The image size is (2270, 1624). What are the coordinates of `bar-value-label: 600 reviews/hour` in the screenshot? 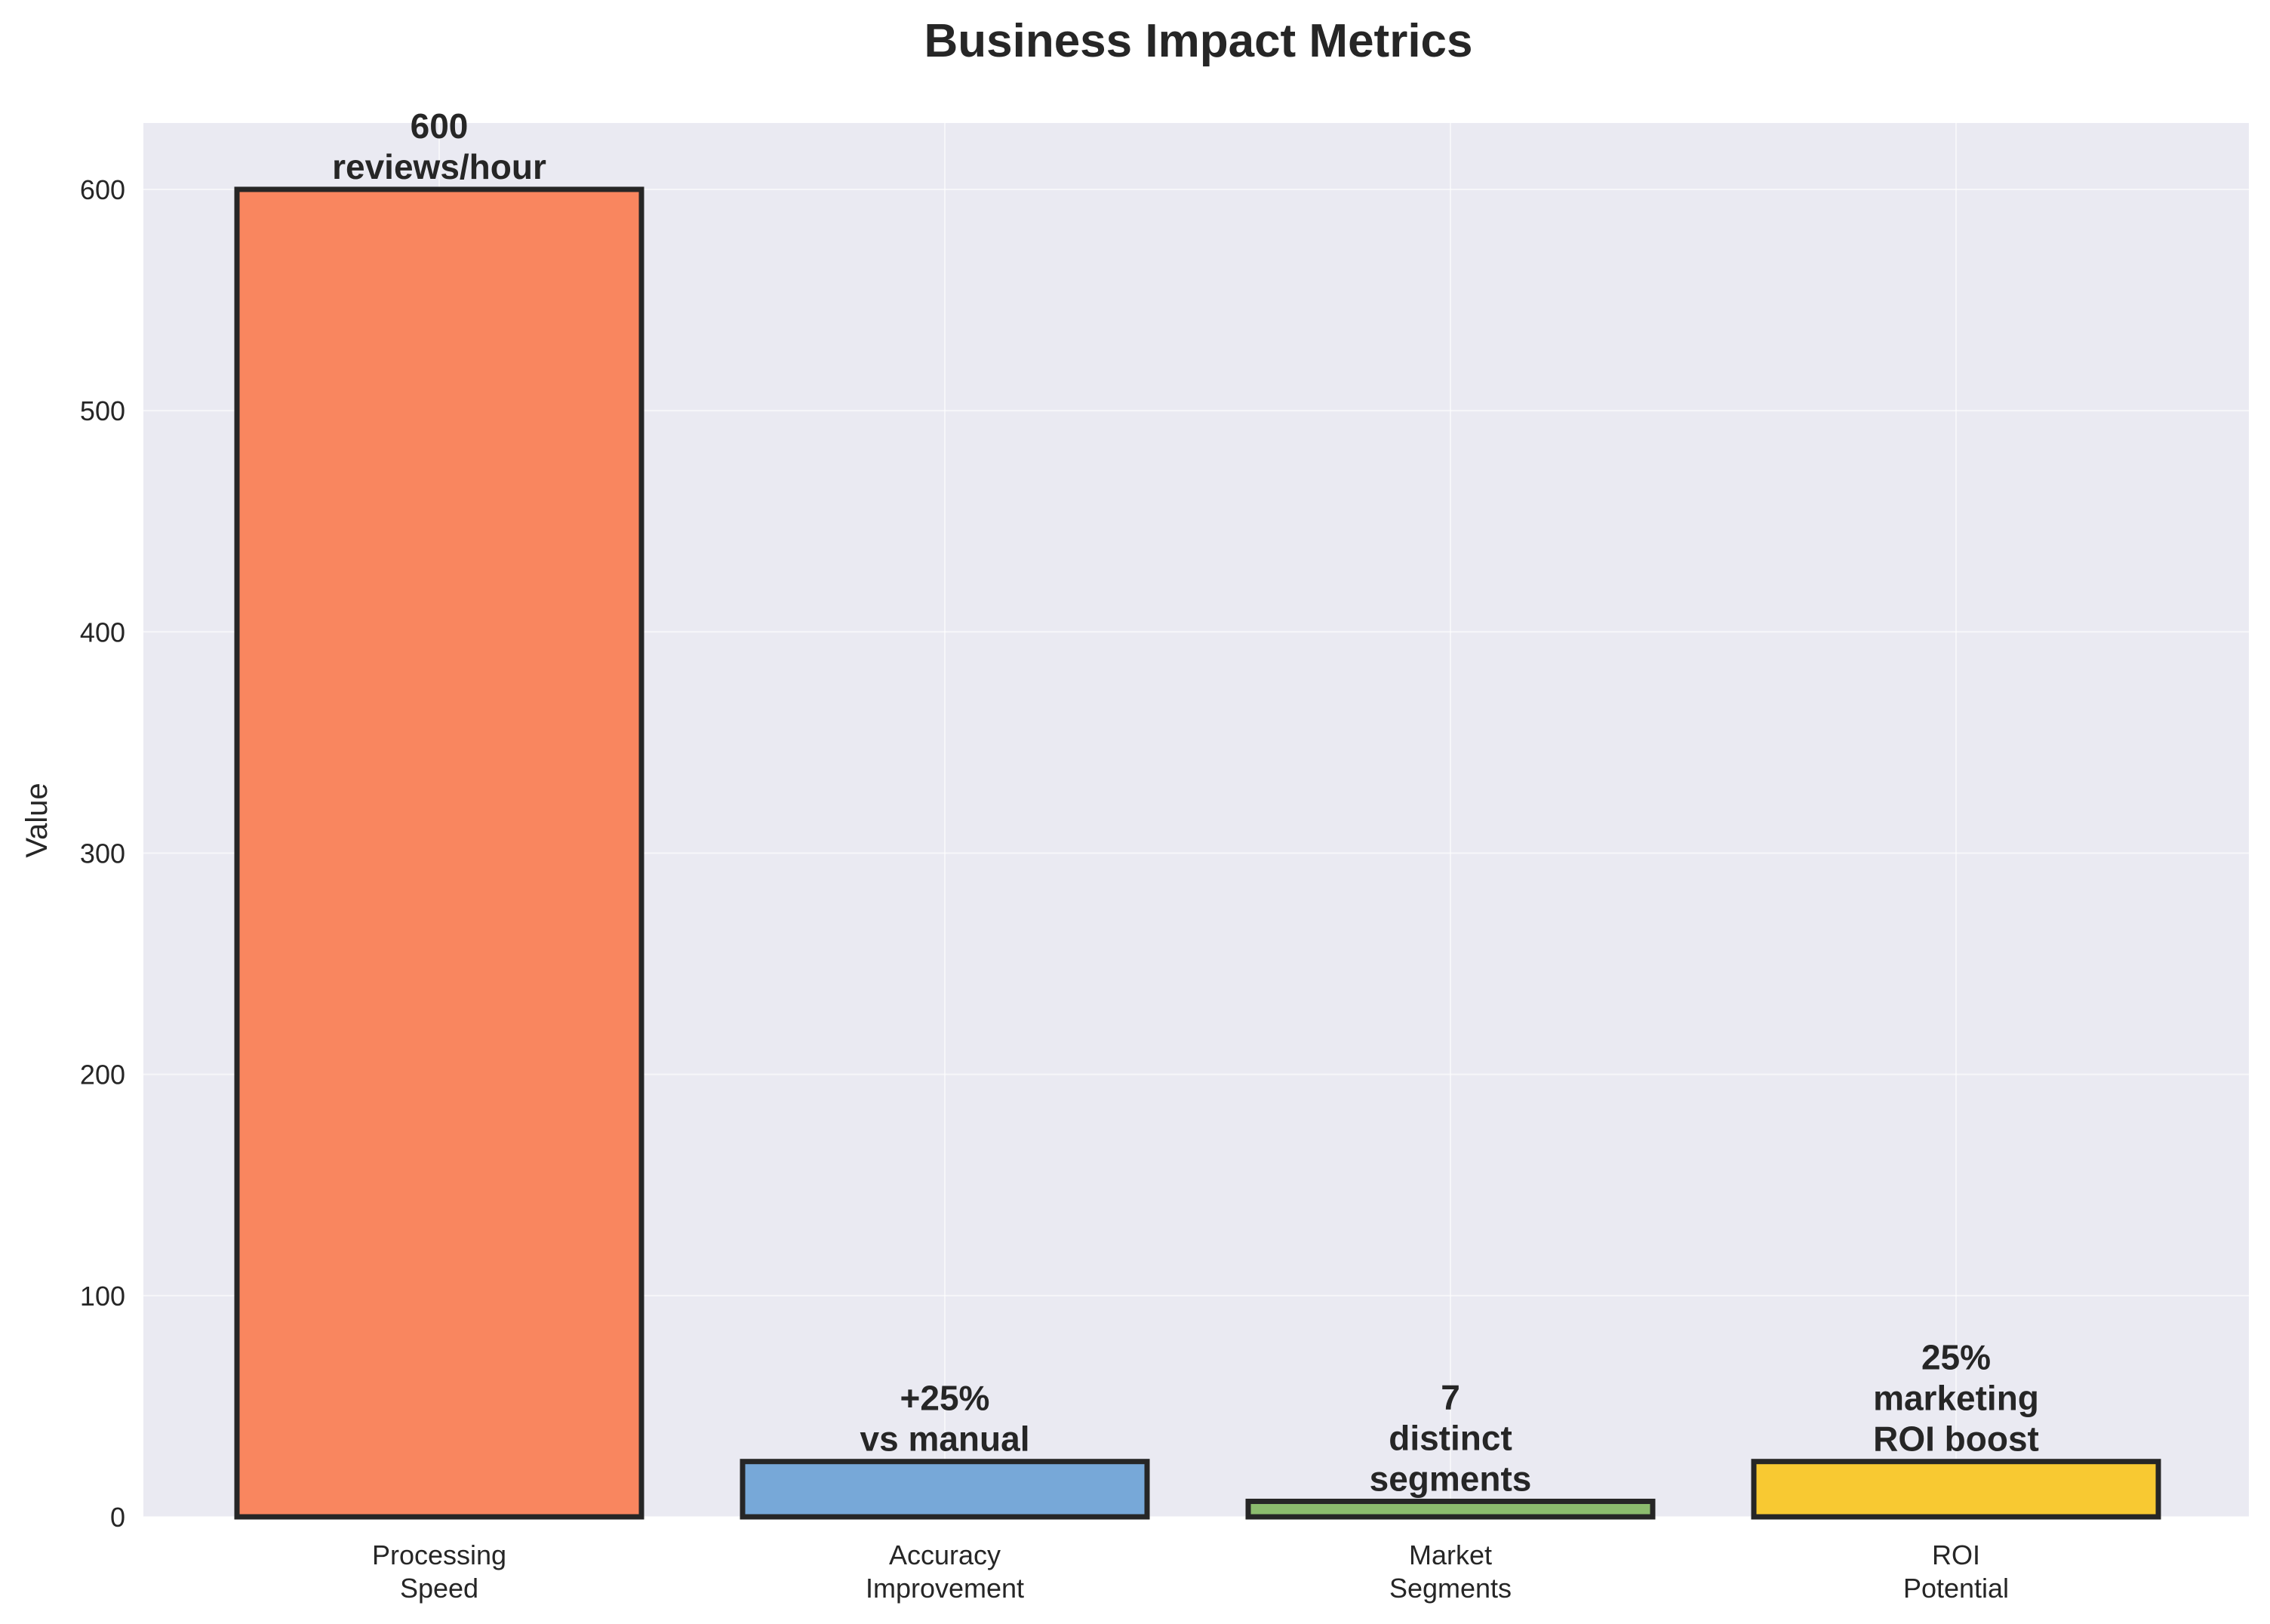 It's located at (439, 146).